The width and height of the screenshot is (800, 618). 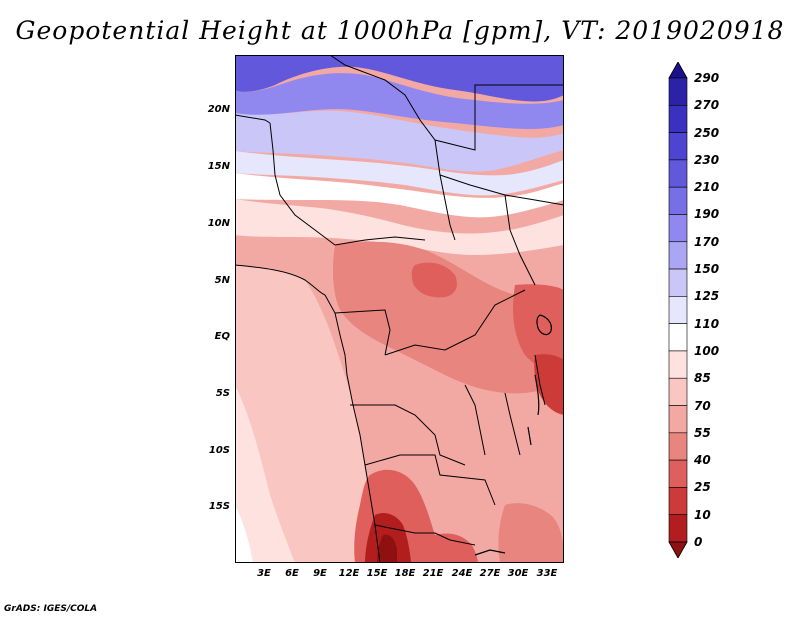 What do you see at coordinates (707, 296) in the screenshot?
I see `colorbar-label: 125` at bounding box center [707, 296].